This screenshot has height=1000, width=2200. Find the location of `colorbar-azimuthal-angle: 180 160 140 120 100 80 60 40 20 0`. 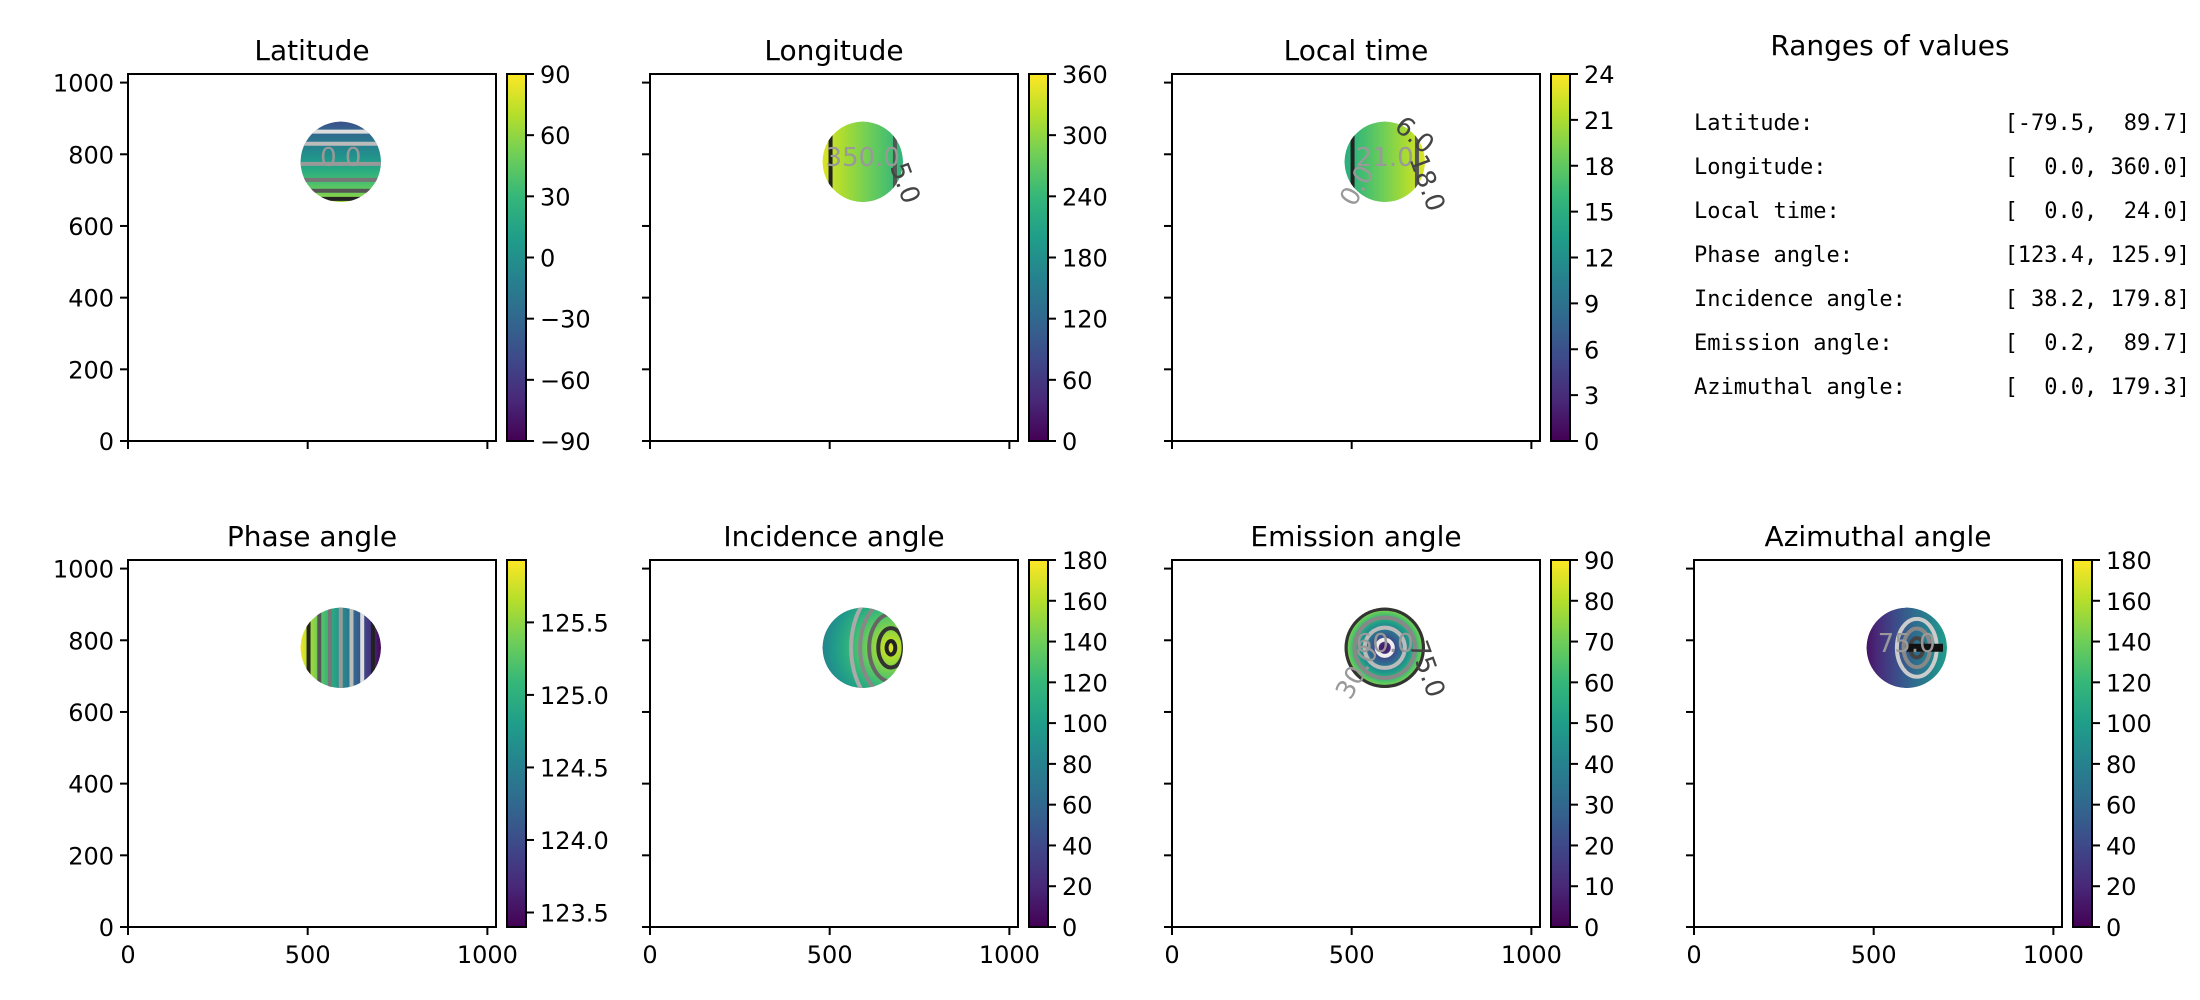

colorbar-azimuthal-angle: 180 160 140 120 100 80 60 40 20 0 is located at coordinates (2112, 744).